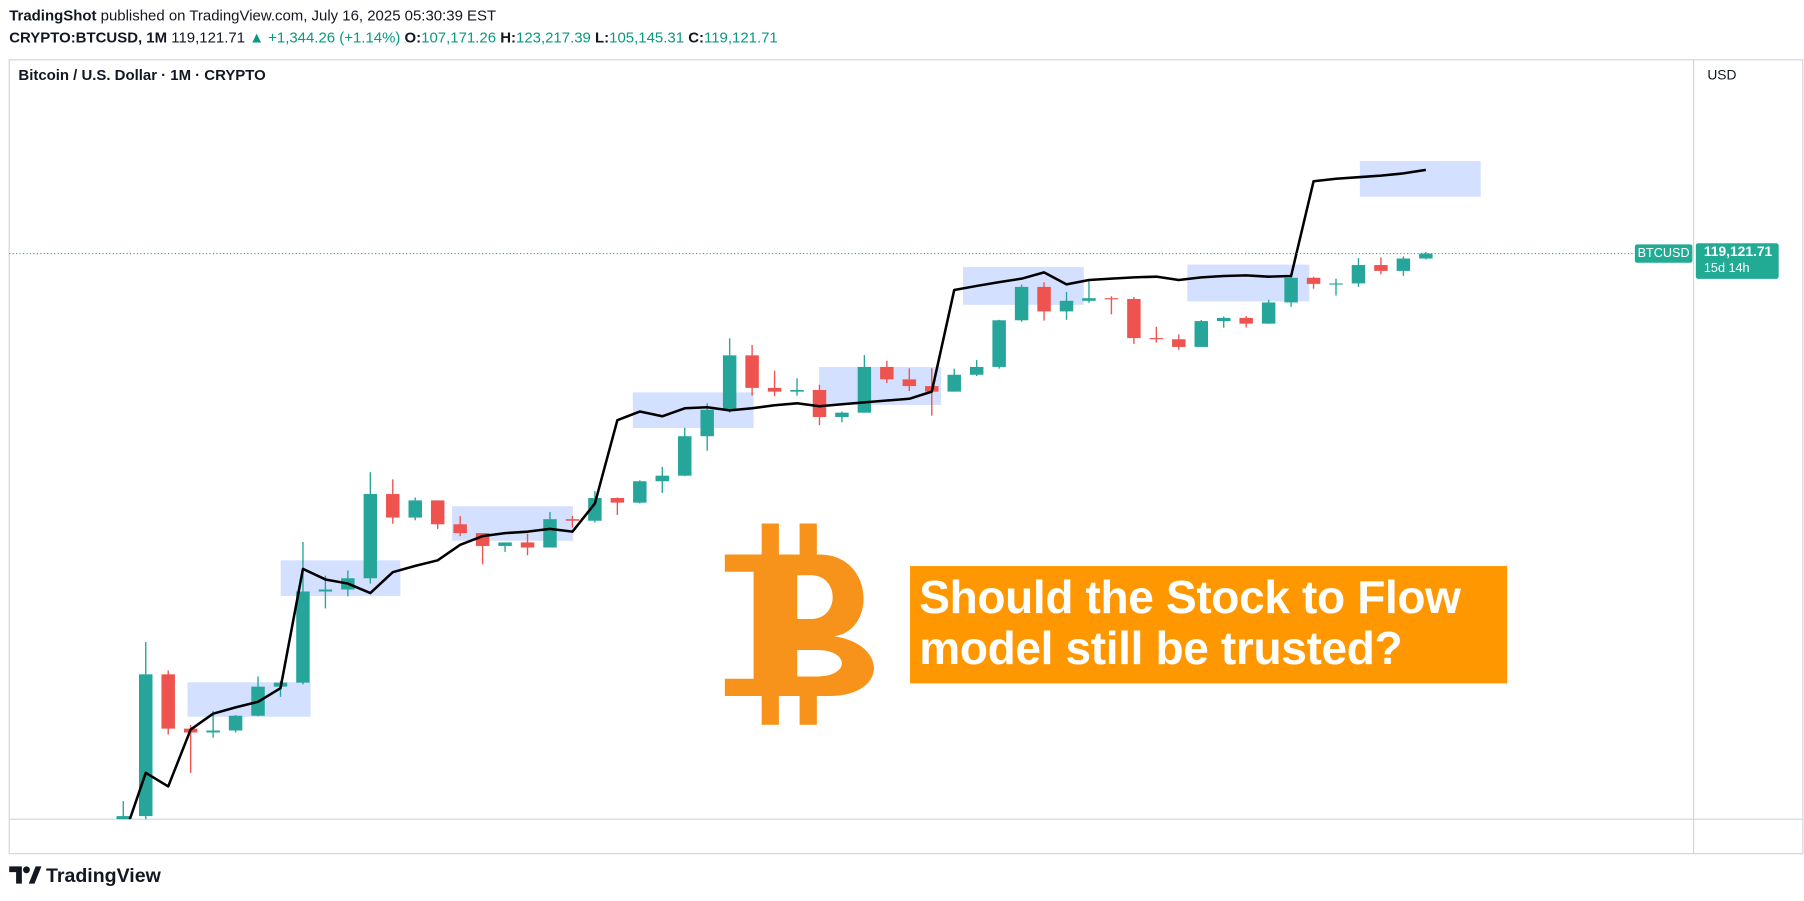 Image resolution: width=1804 pixels, height=901 pixels. Describe the element at coordinates (602, 37) in the screenshot. I see `ohlc-key: L:` at that location.